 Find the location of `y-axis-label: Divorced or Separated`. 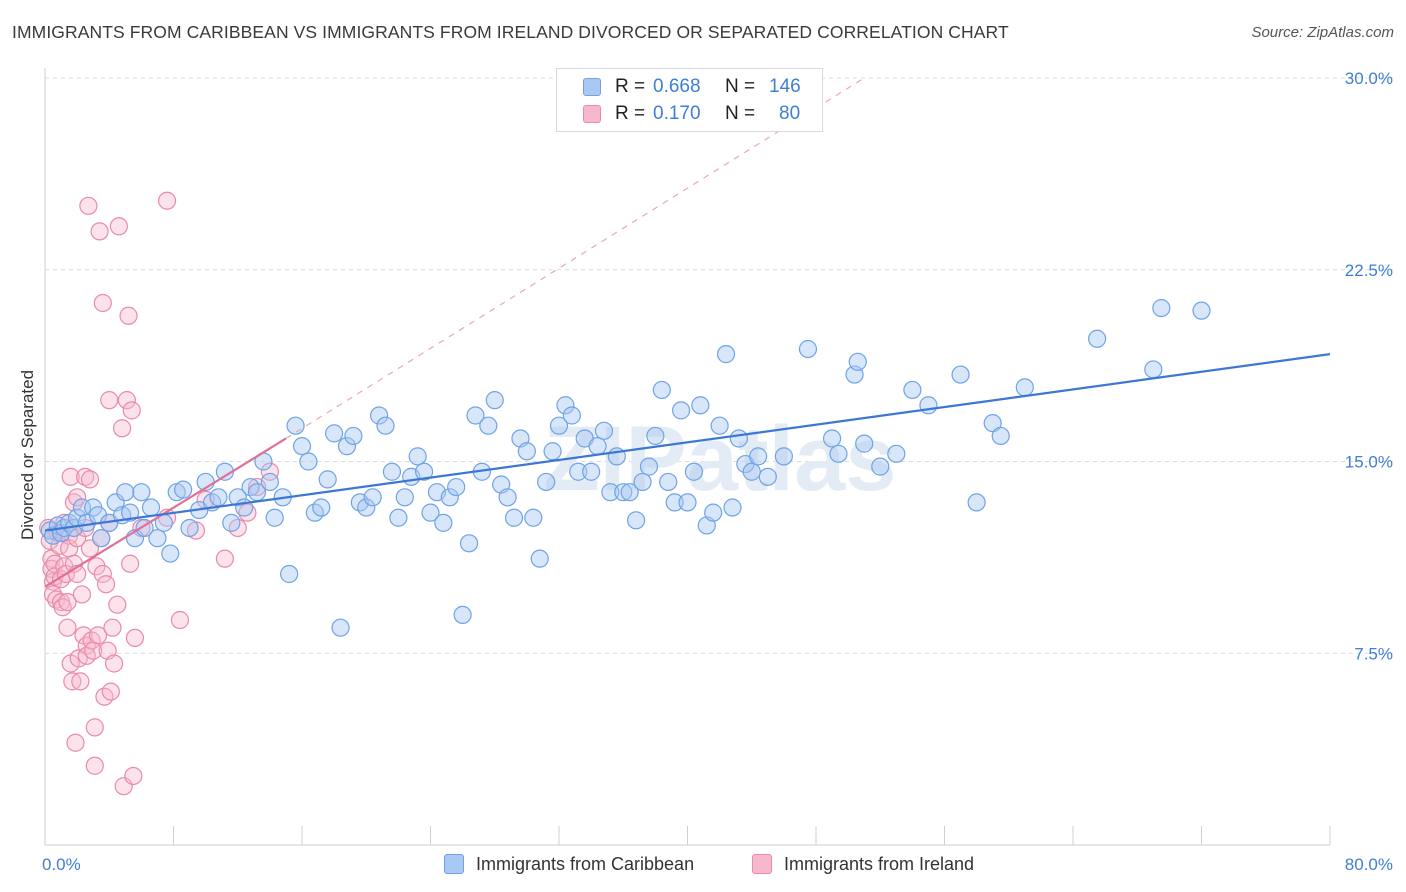

y-axis-label: Divorced or Separated is located at coordinates (27, 455).